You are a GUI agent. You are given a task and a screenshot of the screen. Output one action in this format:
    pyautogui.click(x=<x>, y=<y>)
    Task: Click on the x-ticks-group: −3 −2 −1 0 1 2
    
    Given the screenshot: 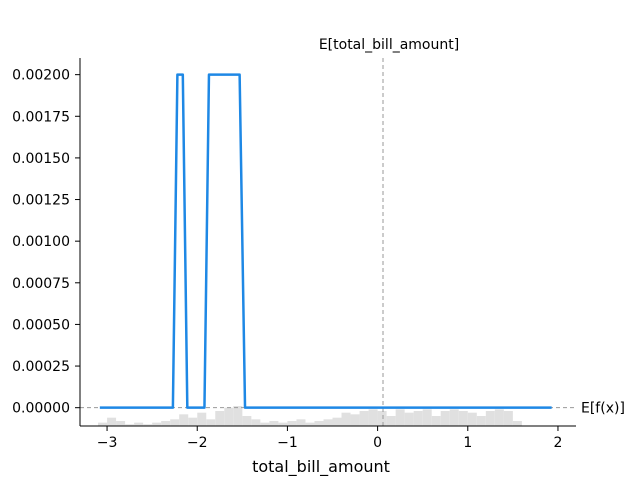 What is the action you would take?
    pyautogui.click(x=330, y=438)
    